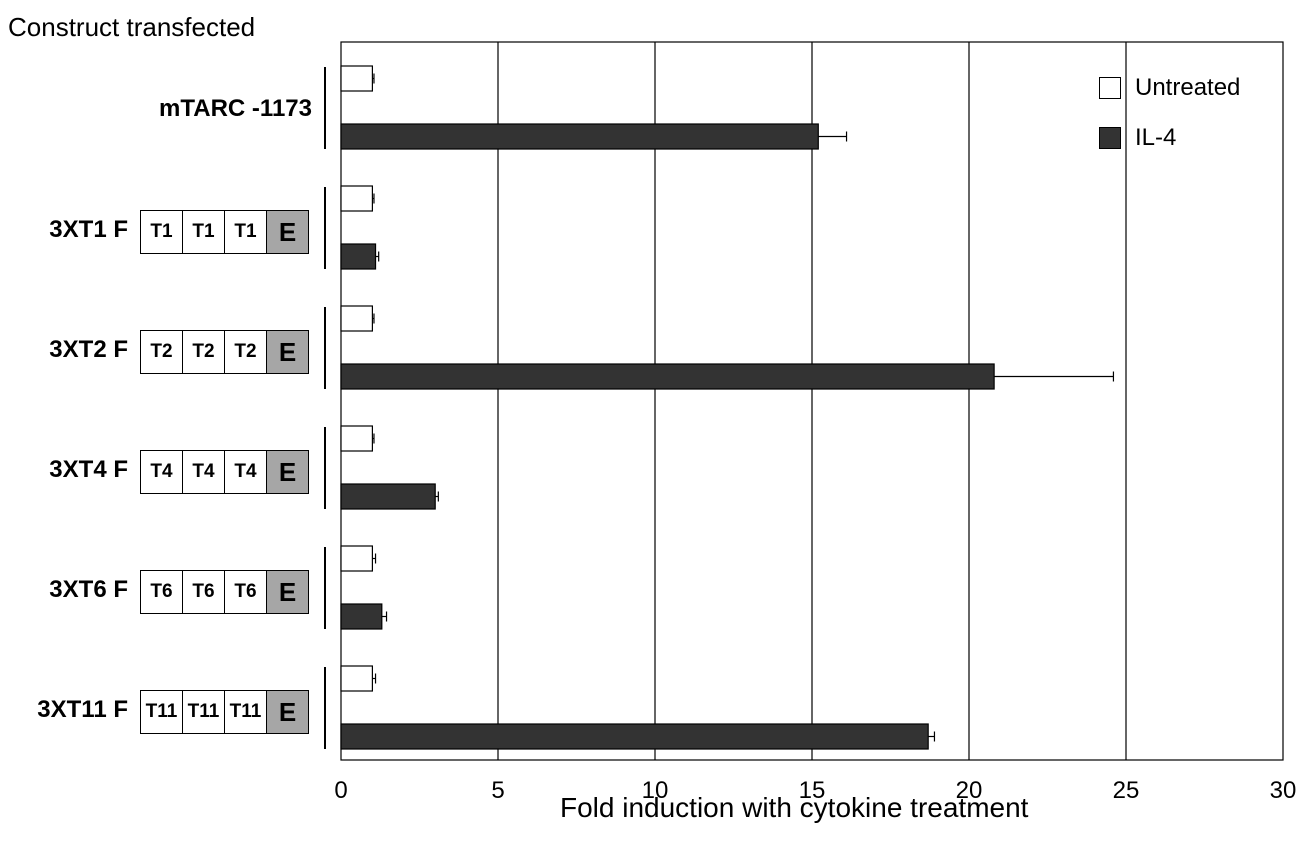 The width and height of the screenshot is (1296, 859). What do you see at coordinates (1126, 790) in the screenshot?
I see `x-tick-label: 25` at bounding box center [1126, 790].